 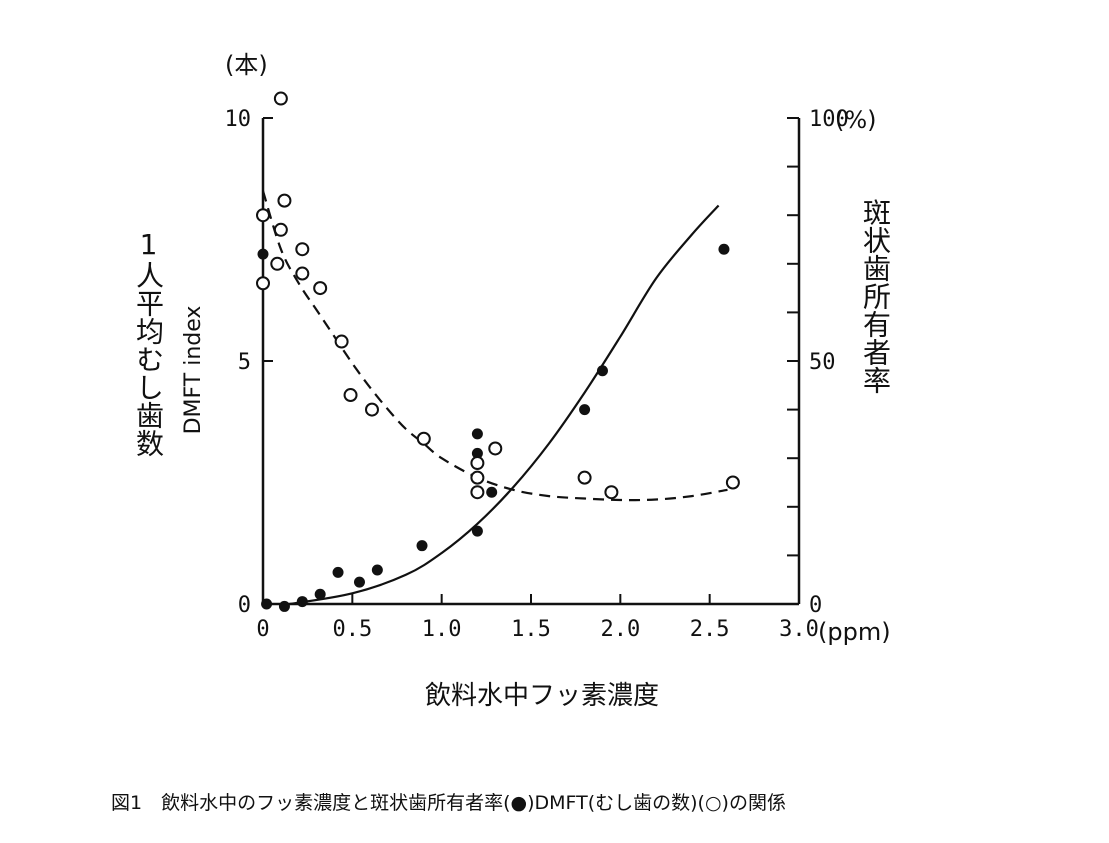 What do you see at coordinates (875, 296) in the screenshot?
I see `ylabel-right: 斑状歯所有者率` at bounding box center [875, 296].